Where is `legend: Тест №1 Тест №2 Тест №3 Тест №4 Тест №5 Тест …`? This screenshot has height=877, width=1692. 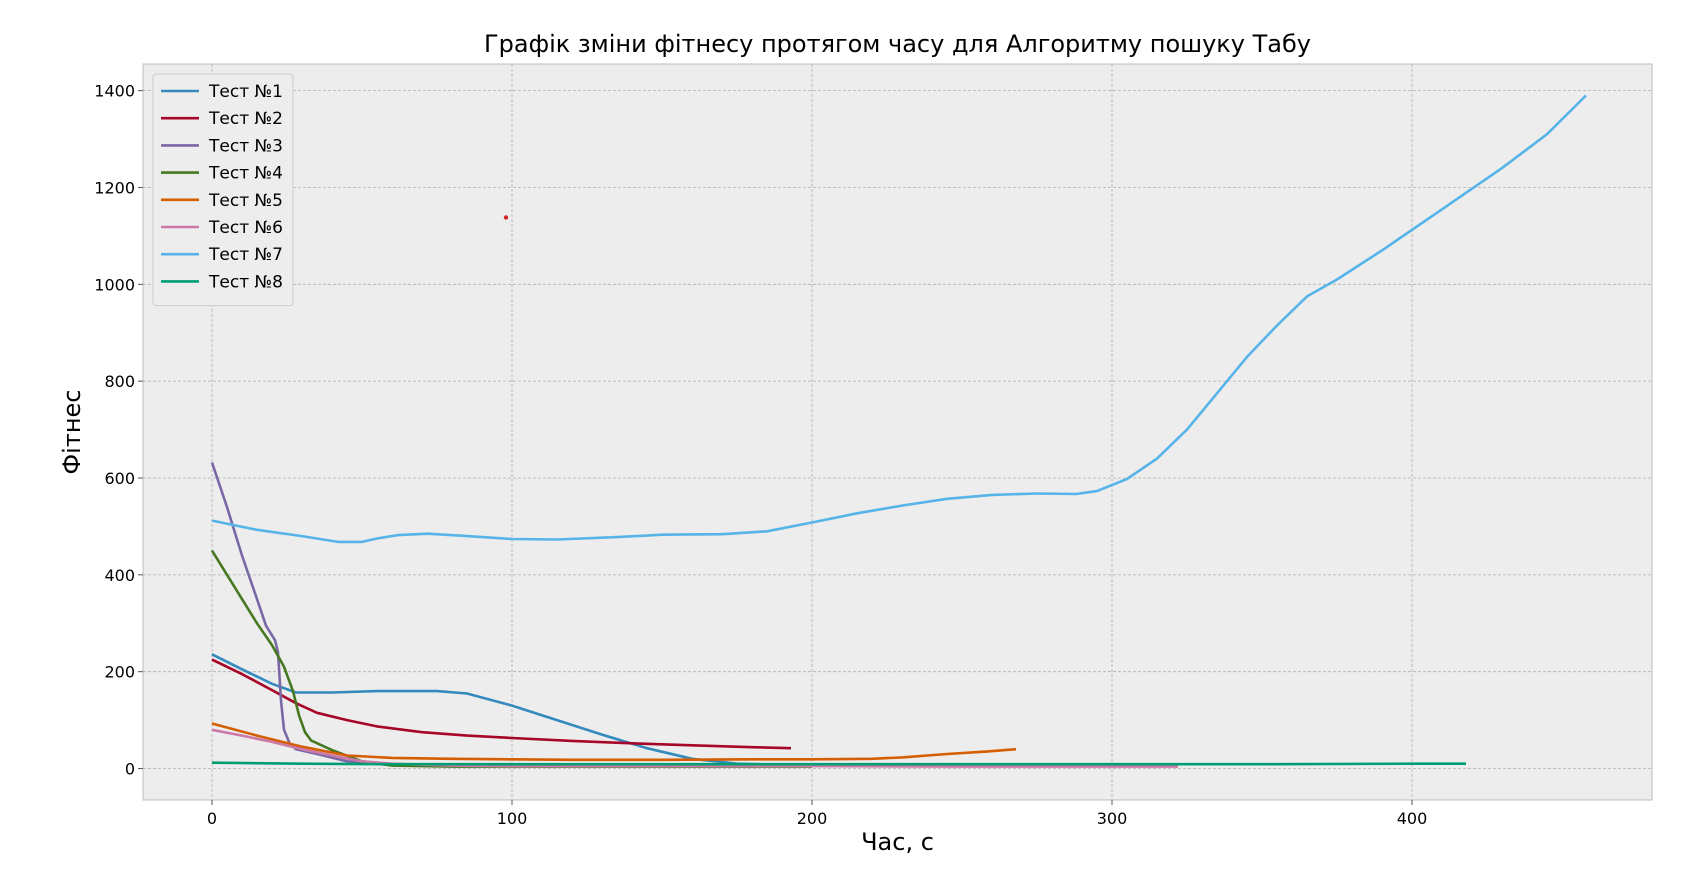 legend: Тест №1 Тест №2 Тест №3 Тест №4 Тест №5 Тест … is located at coordinates (223, 190).